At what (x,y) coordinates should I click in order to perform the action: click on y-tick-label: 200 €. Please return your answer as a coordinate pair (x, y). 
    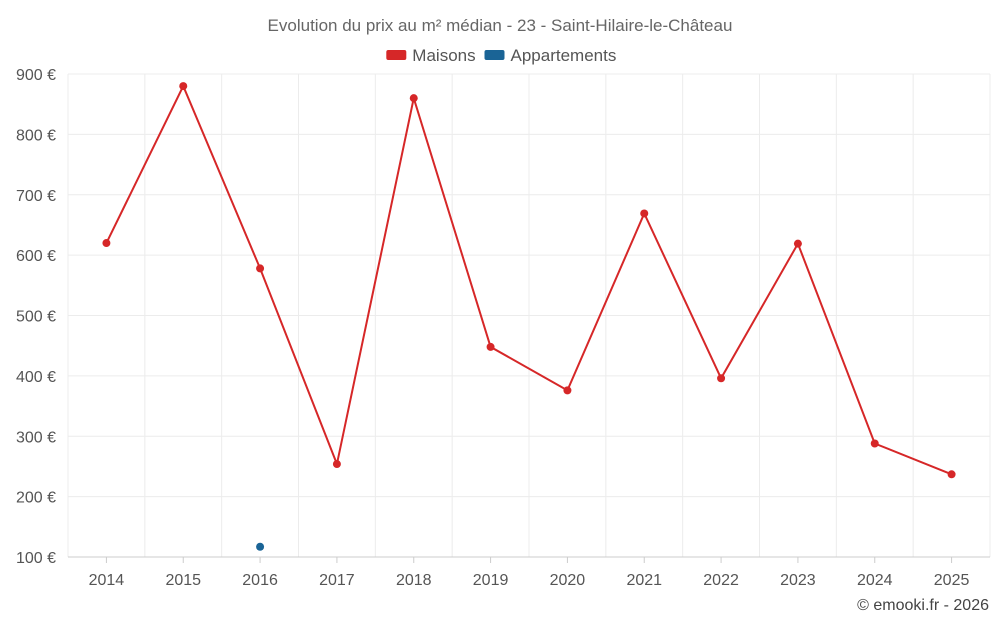
    Looking at the image, I should click on (36, 498).